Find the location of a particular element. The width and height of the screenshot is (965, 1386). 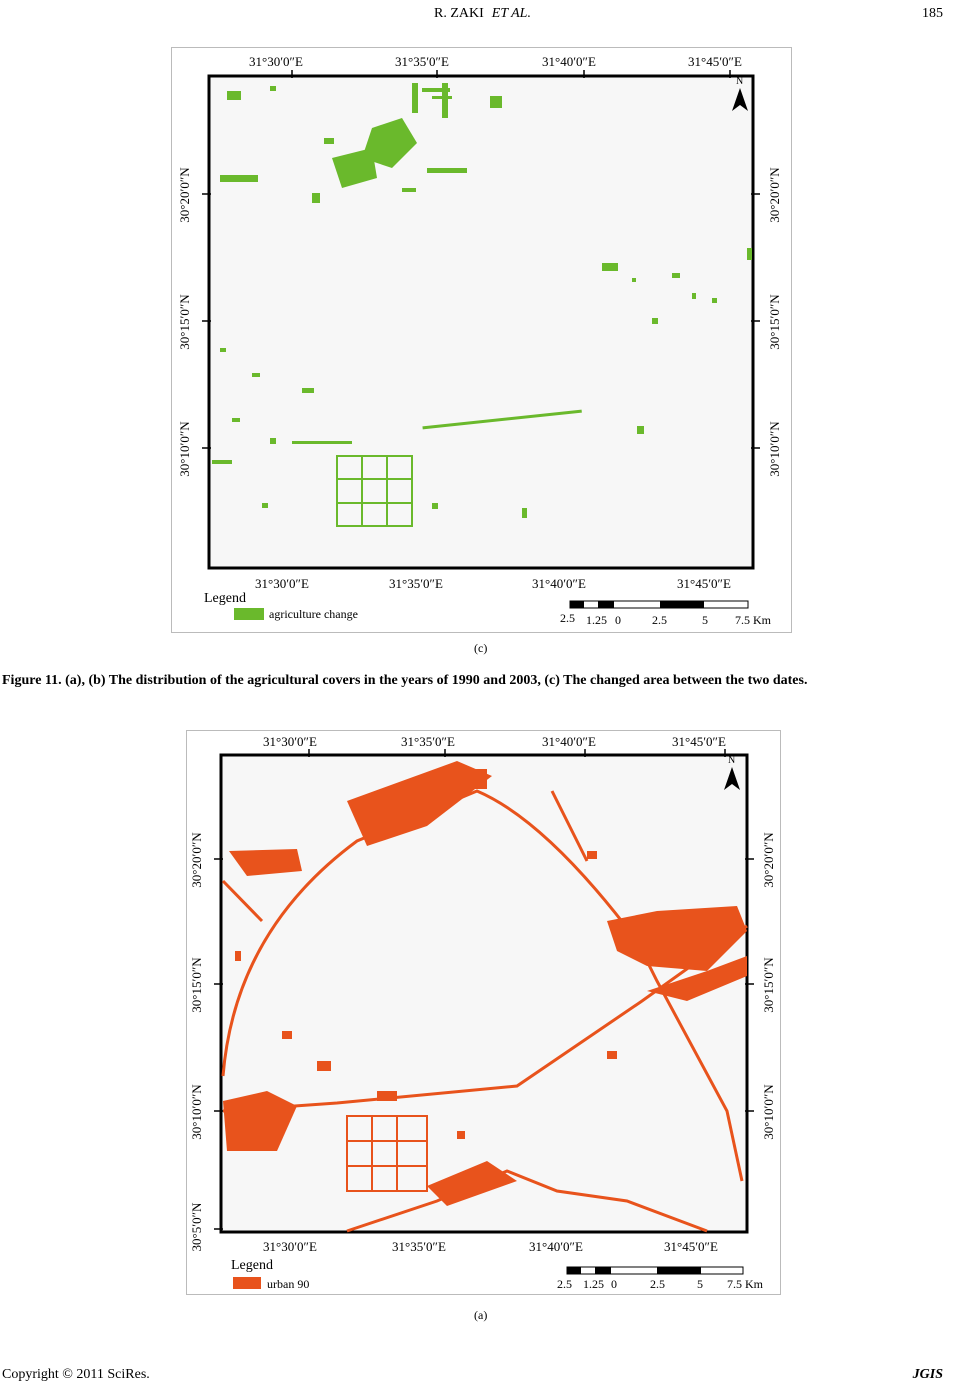

map-a-scale-bar is located at coordinates (655, 1270).